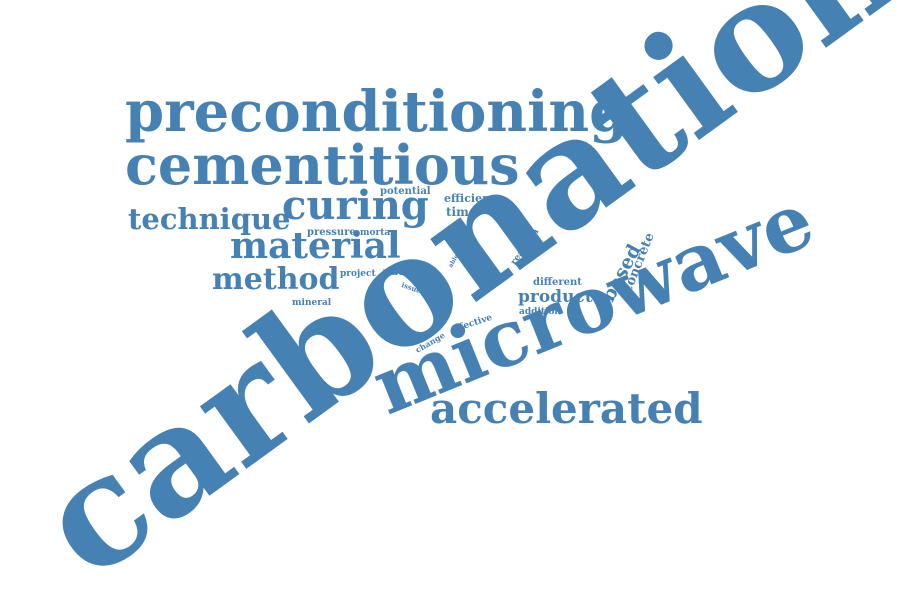 Image resolution: width=900 pixels, height=612 pixels. I want to click on word-mineral: mineral, so click(312, 303).